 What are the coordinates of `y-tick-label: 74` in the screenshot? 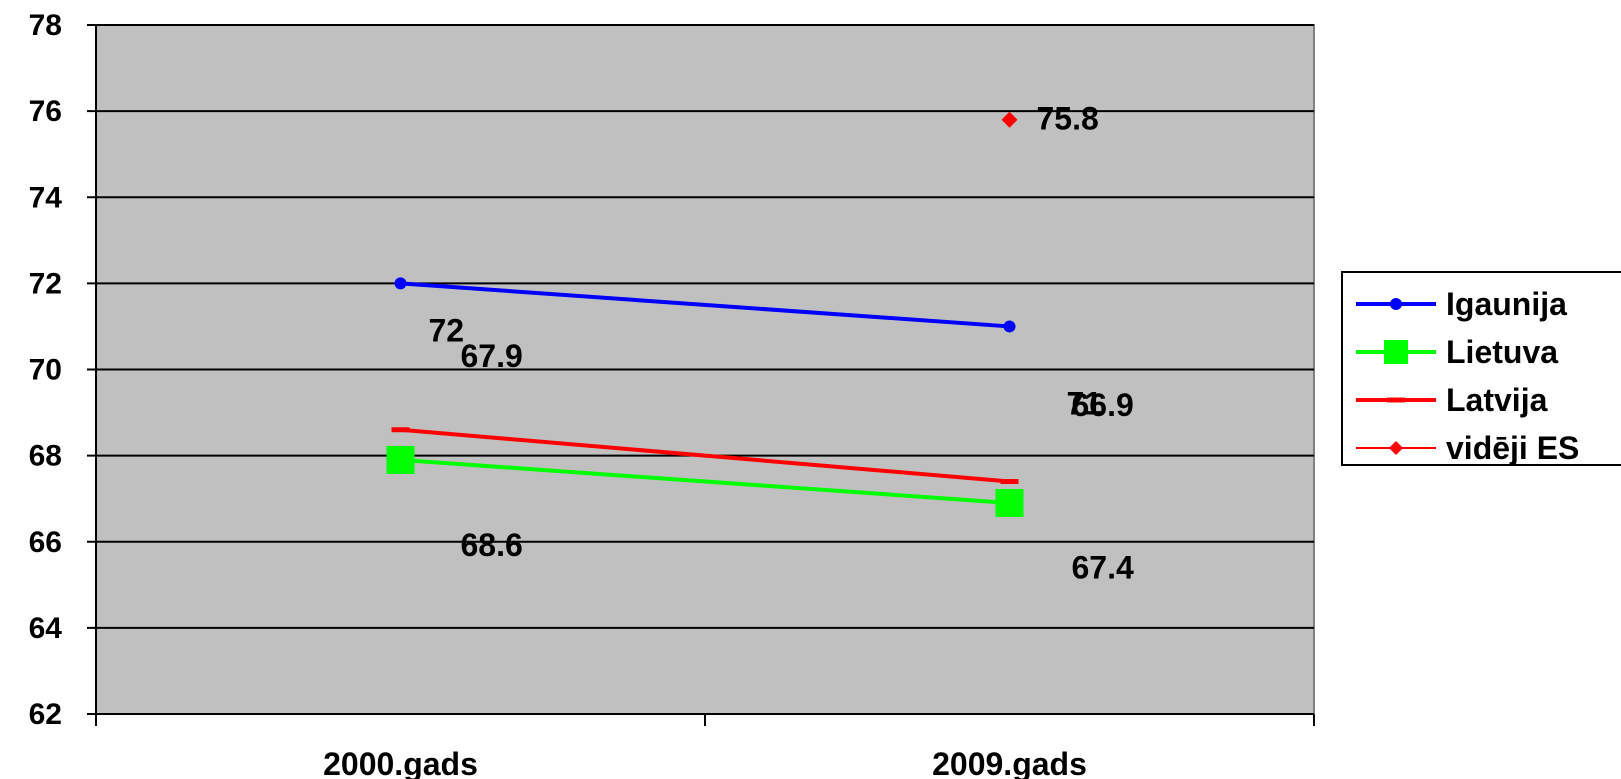 It's located at (46, 197).